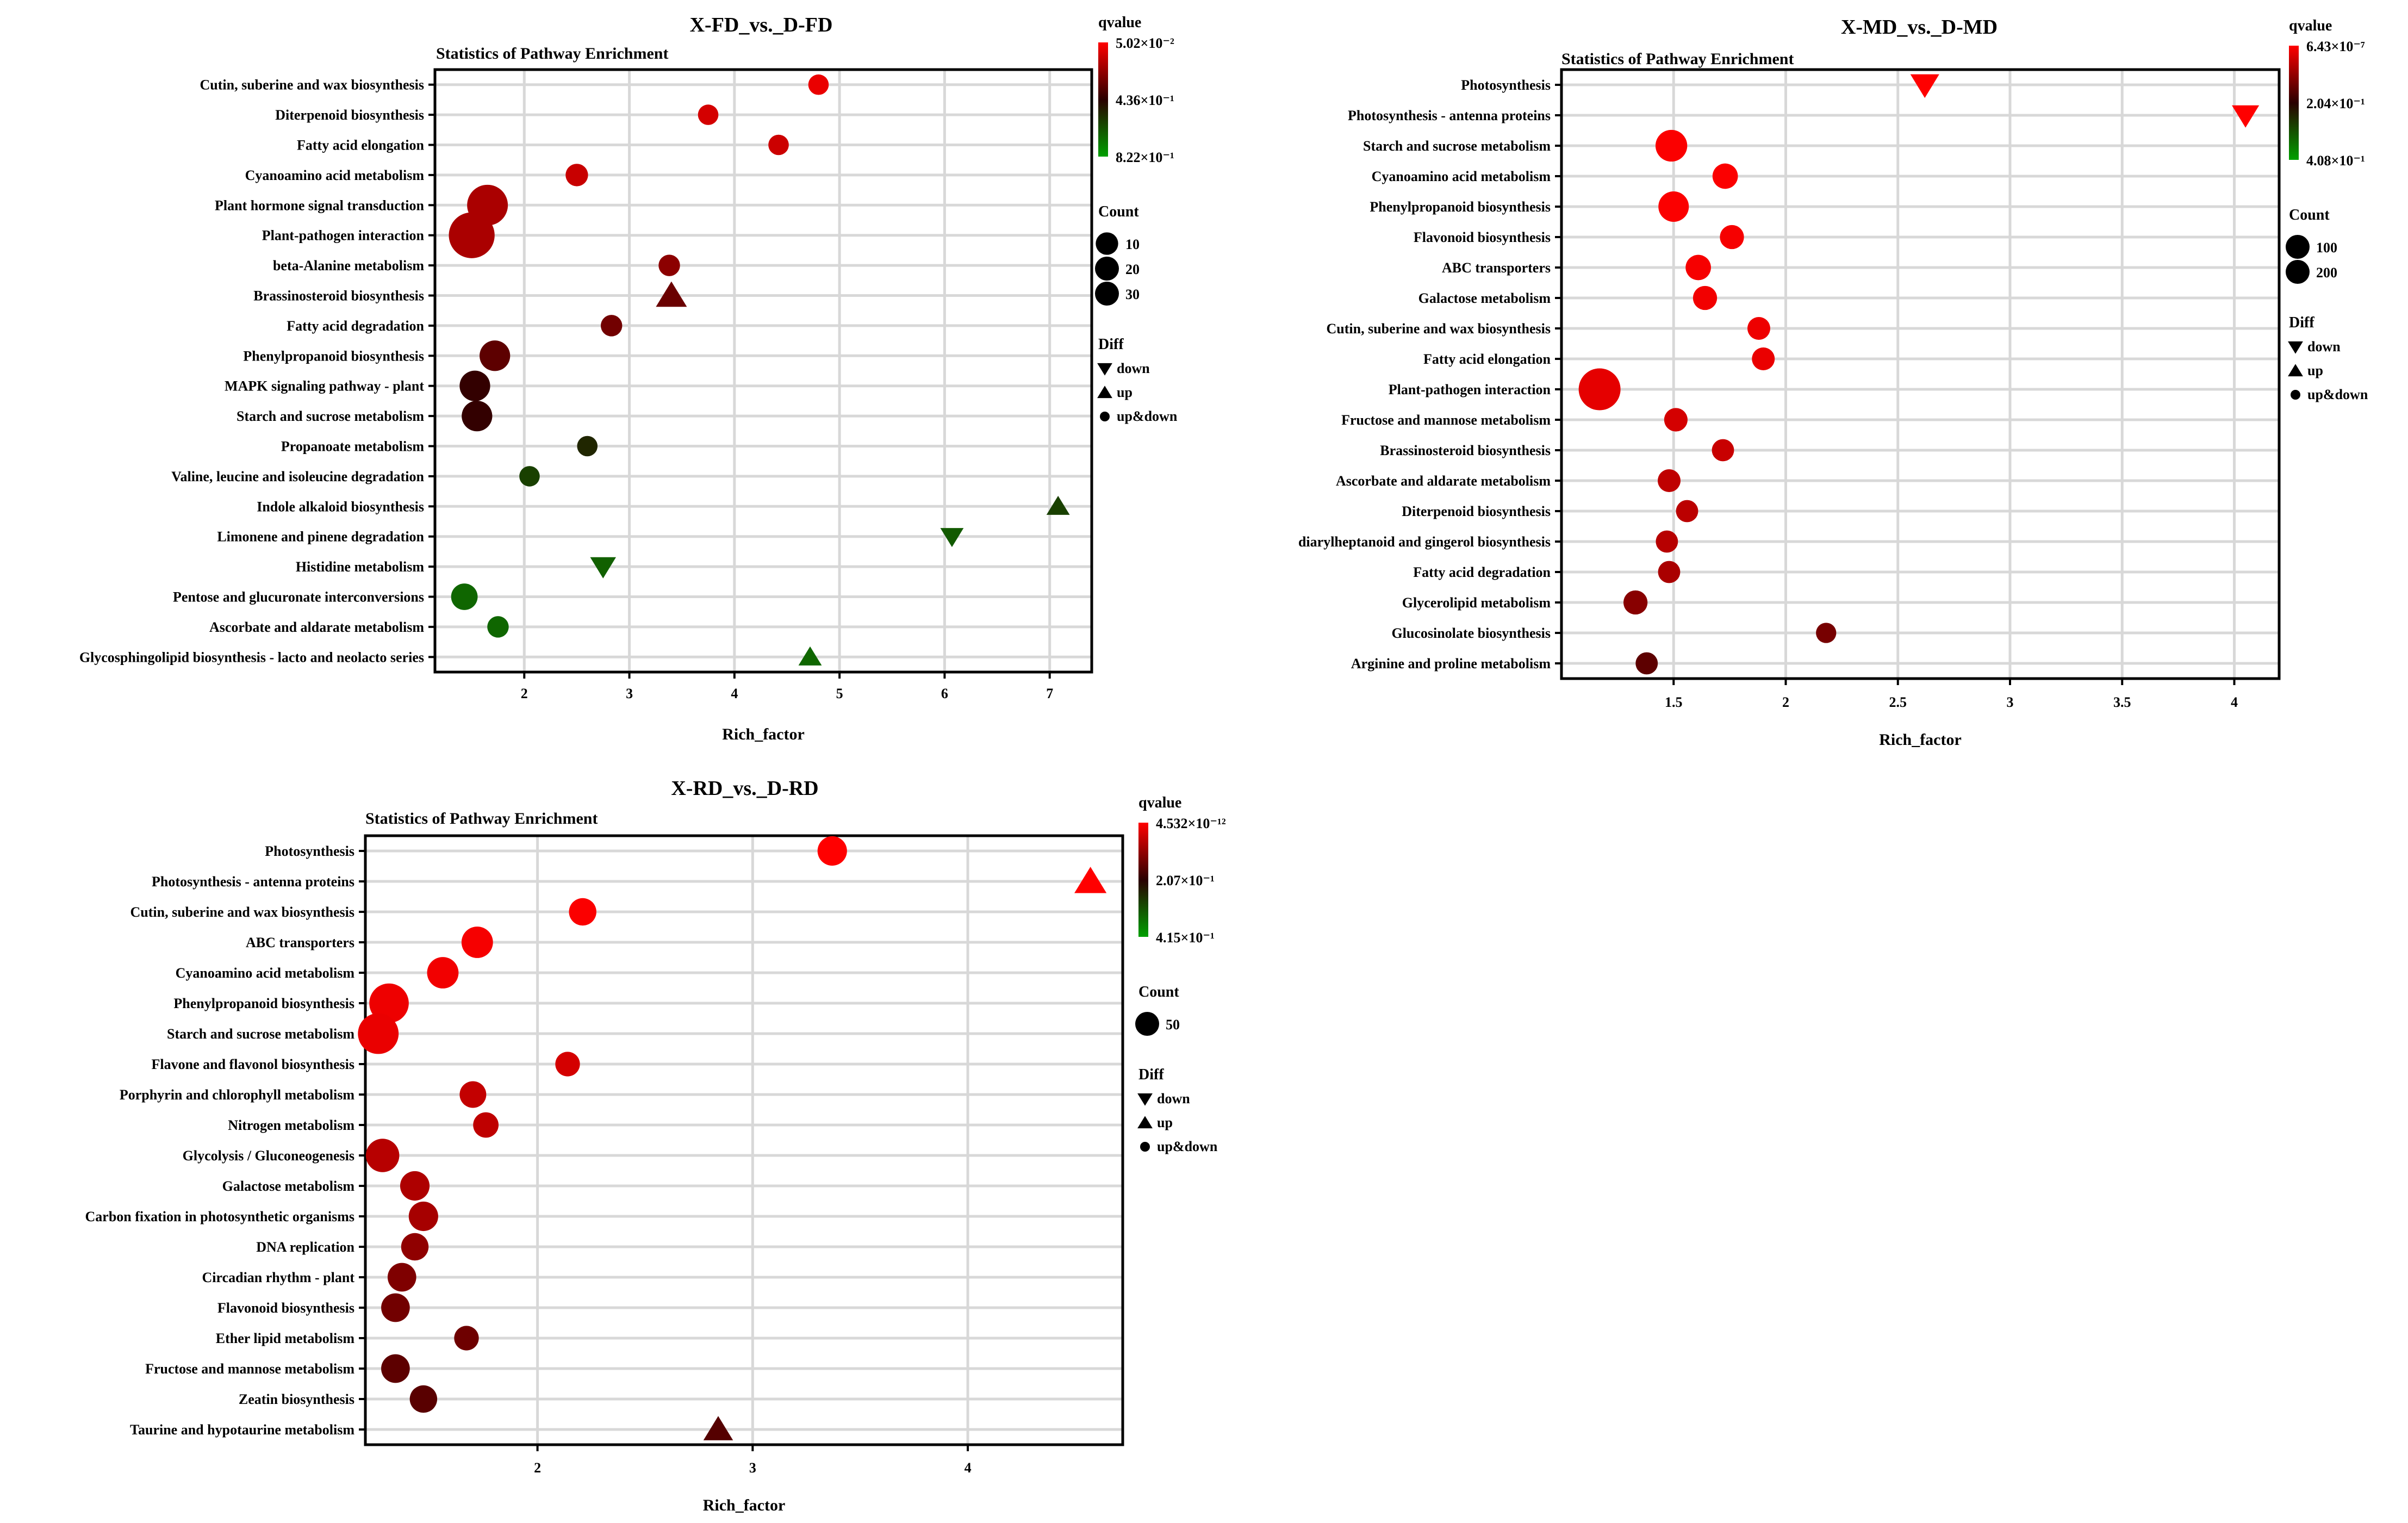 The width and height of the screenshot is (2408, 1523). I want to click on pathway-label: Glycolysis / Gluconeogenesis, so click(268, 1156).